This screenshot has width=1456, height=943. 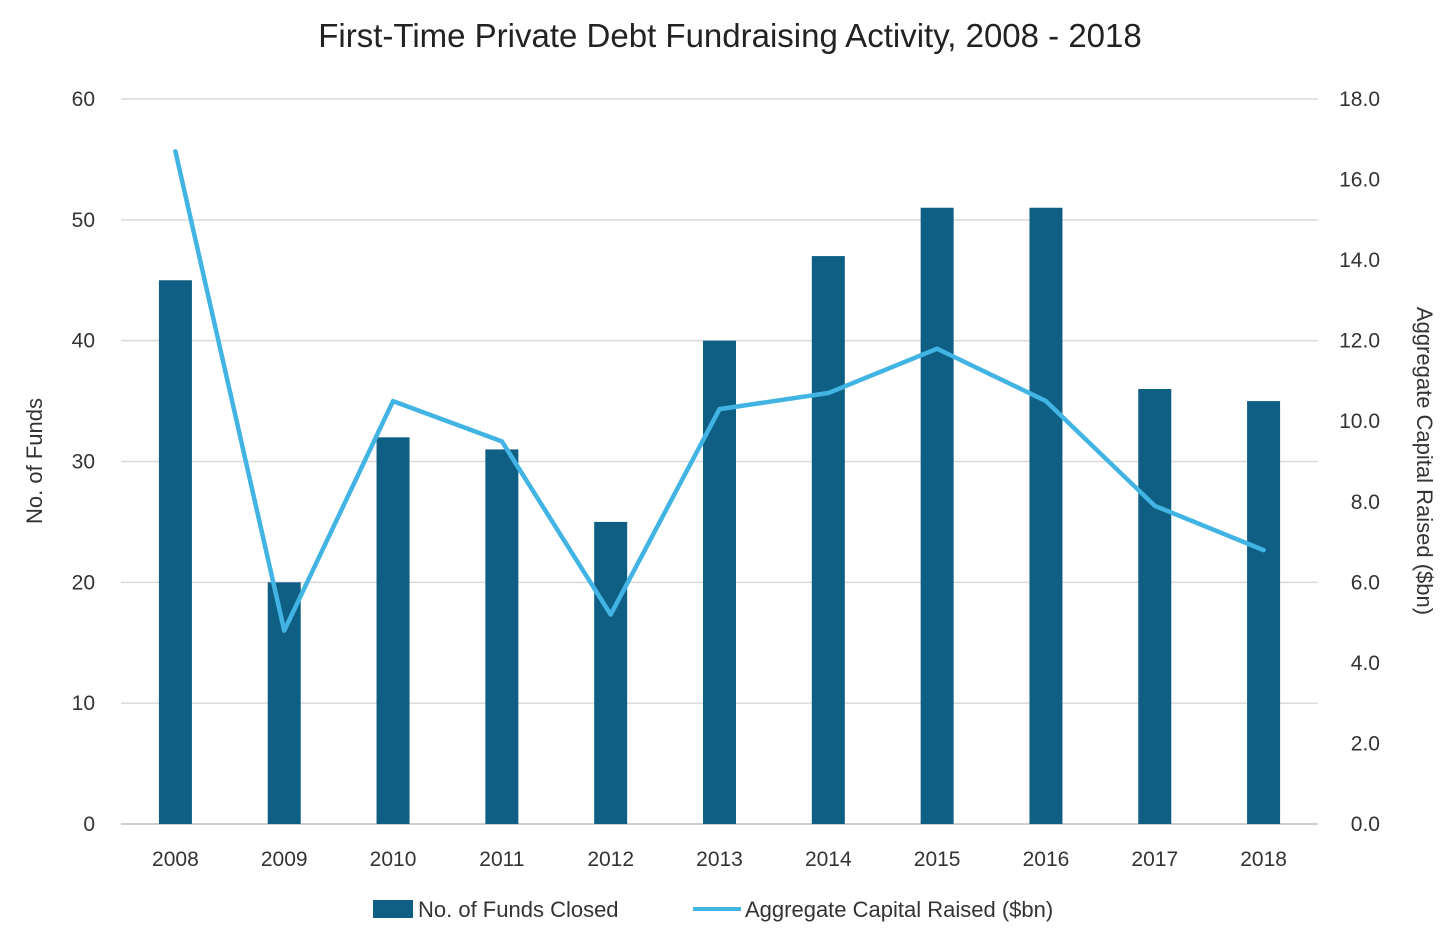 I want to click on left-tick-label: 0, so click(x=89, y=824).